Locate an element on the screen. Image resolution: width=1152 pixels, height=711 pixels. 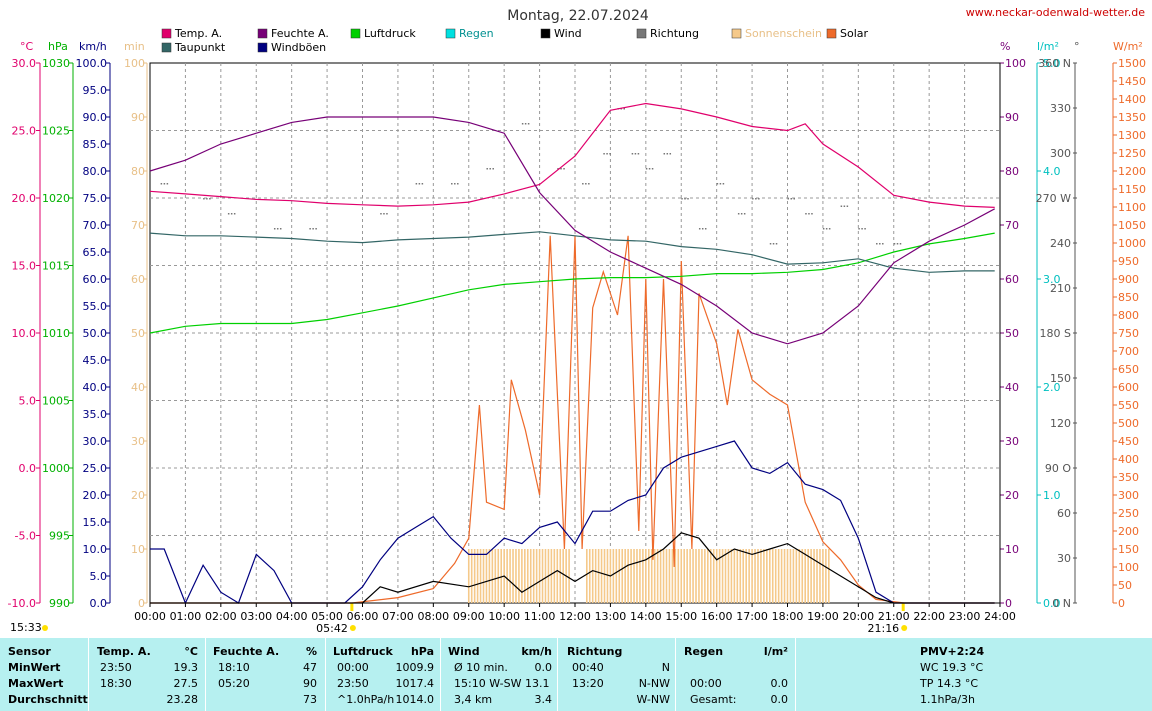
dir-tick: 150 is located at coordinates (1060, 378).